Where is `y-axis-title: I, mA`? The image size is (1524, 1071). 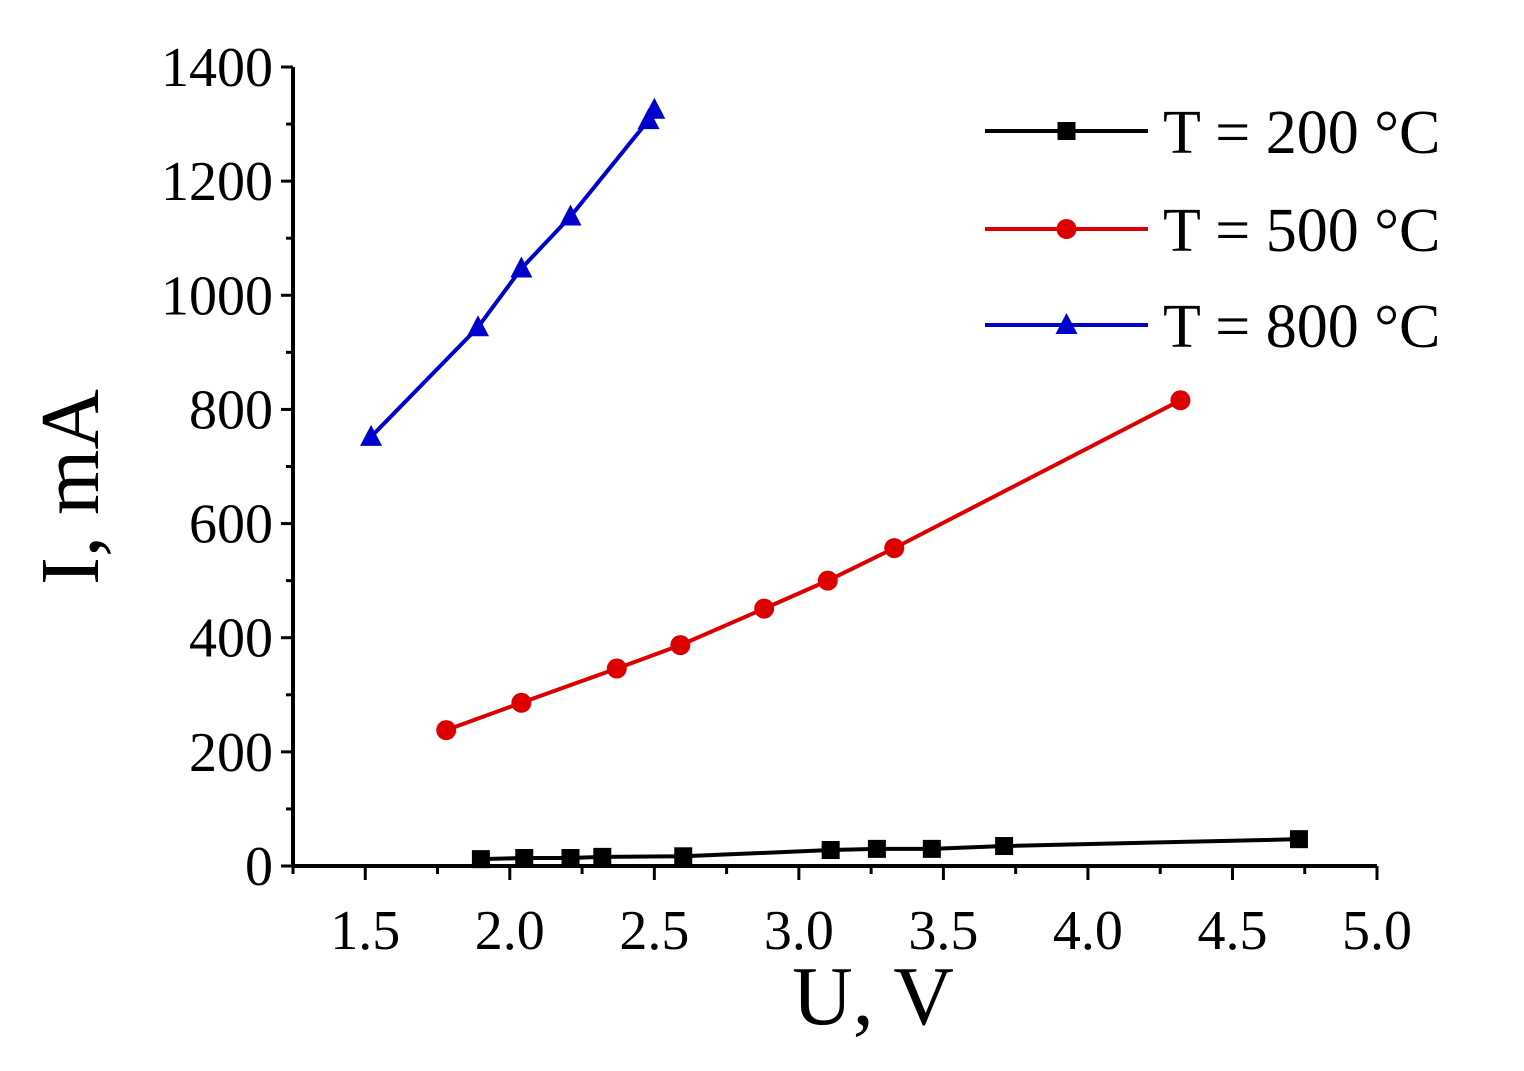
y-axis-title: I, mA is located at coordinates (70, 487).